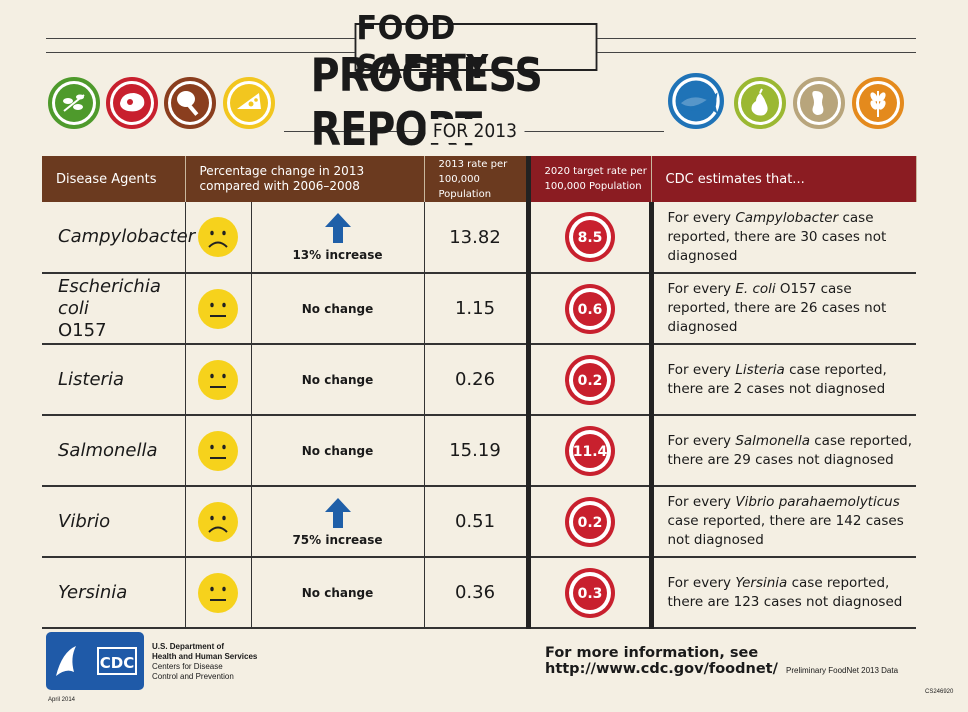 The width and height of the screenshot is (968, 712). Describe the element at coordinates (91, 379) in the screenshot. I see `agent-name: Listeria` at that location.